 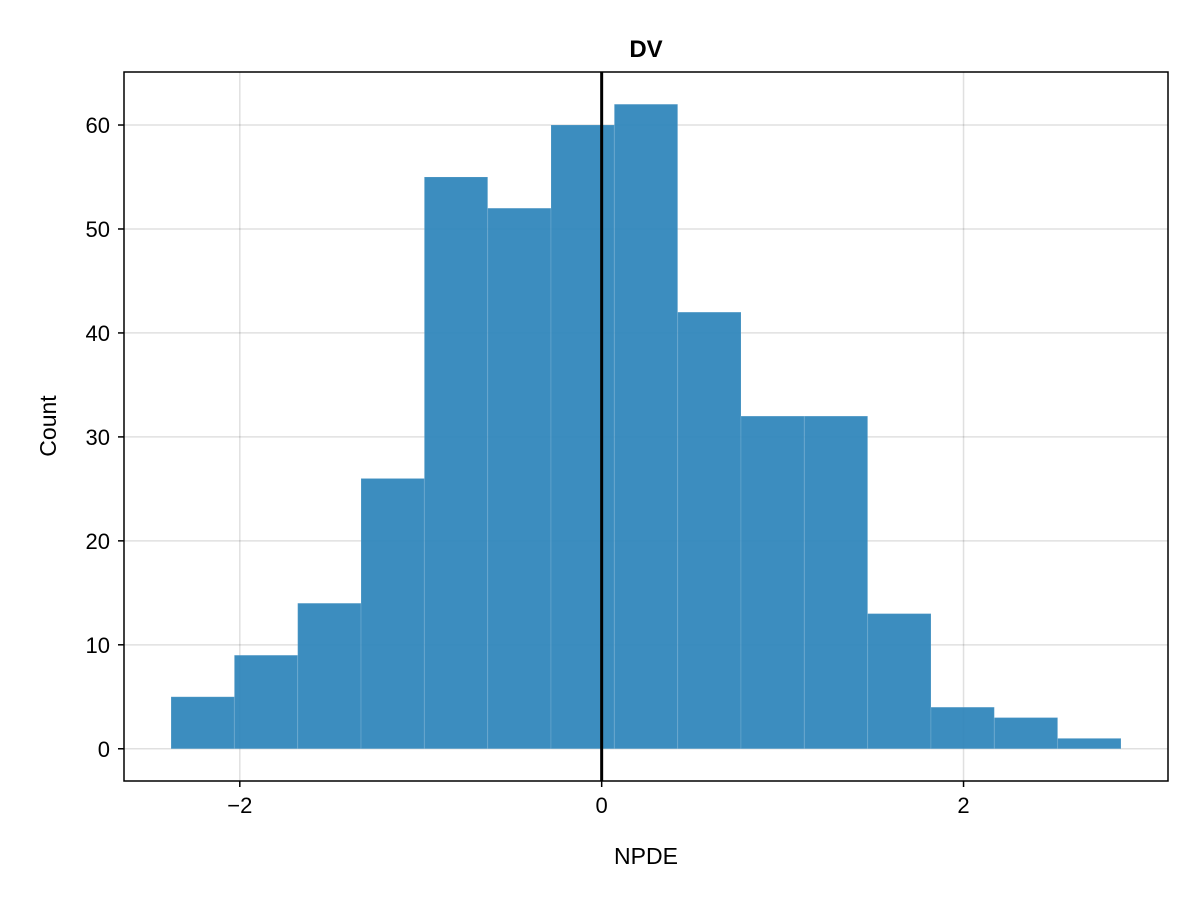 I want to click on x-tick-label: 2, so click(x=963, y=805).